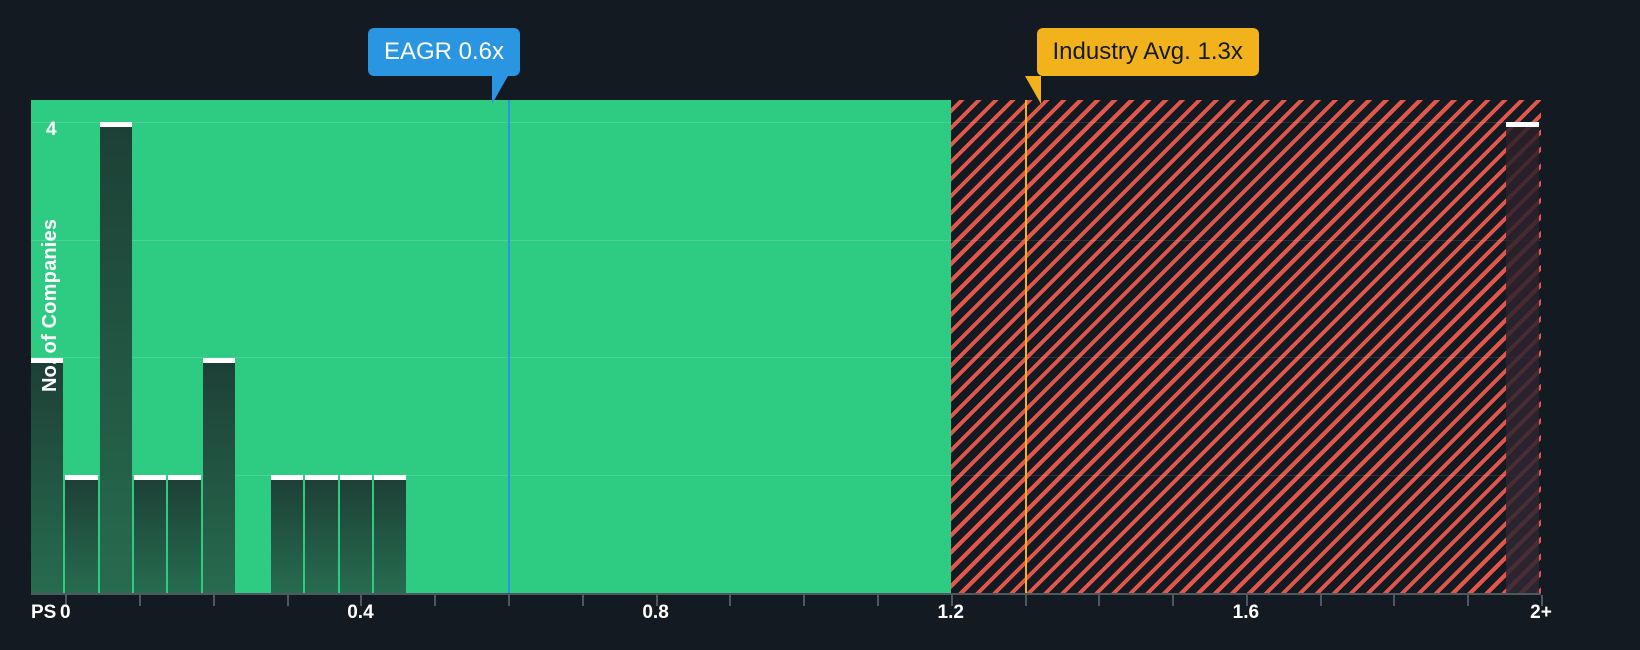  Describe the element at coordinates (1032, 90) in the screenshot. I see `industry-average-callout-tail` at that location.